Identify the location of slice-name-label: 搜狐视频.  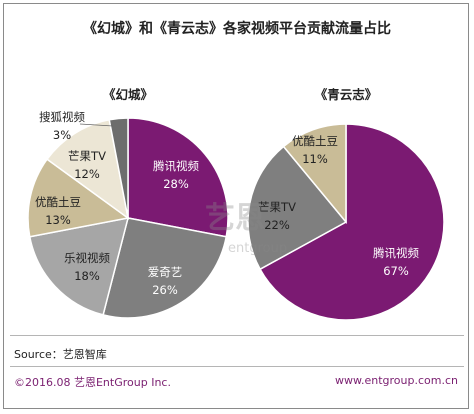
(62, 117).